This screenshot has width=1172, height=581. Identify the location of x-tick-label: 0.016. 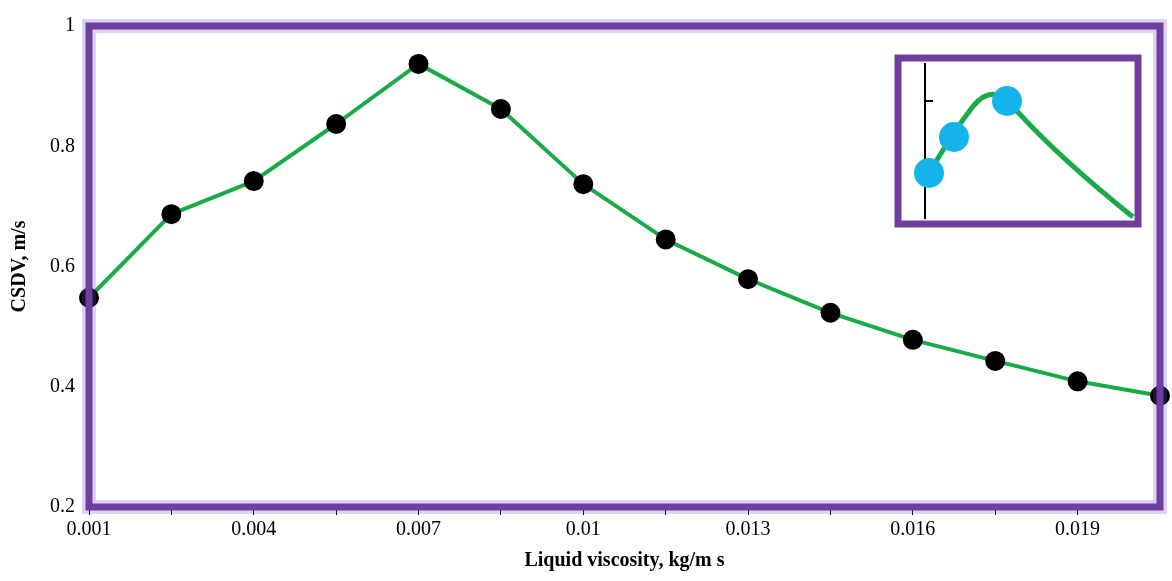
(913, 528).